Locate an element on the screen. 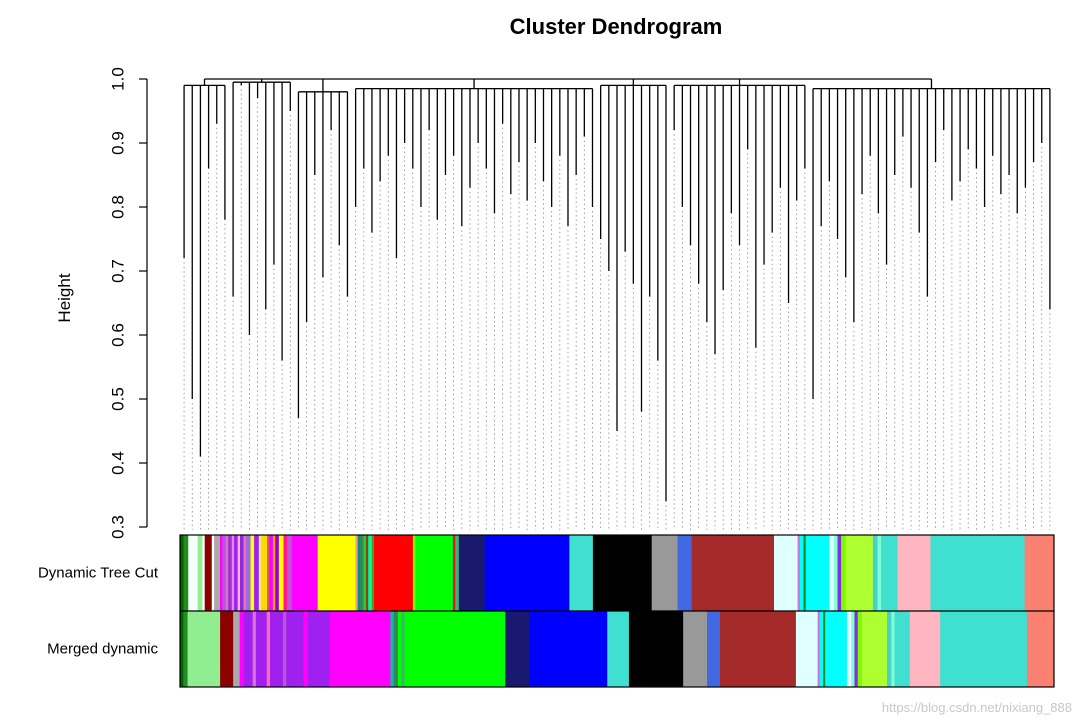  y-tick-label: 0.5 is located at coordinates (118, 399).